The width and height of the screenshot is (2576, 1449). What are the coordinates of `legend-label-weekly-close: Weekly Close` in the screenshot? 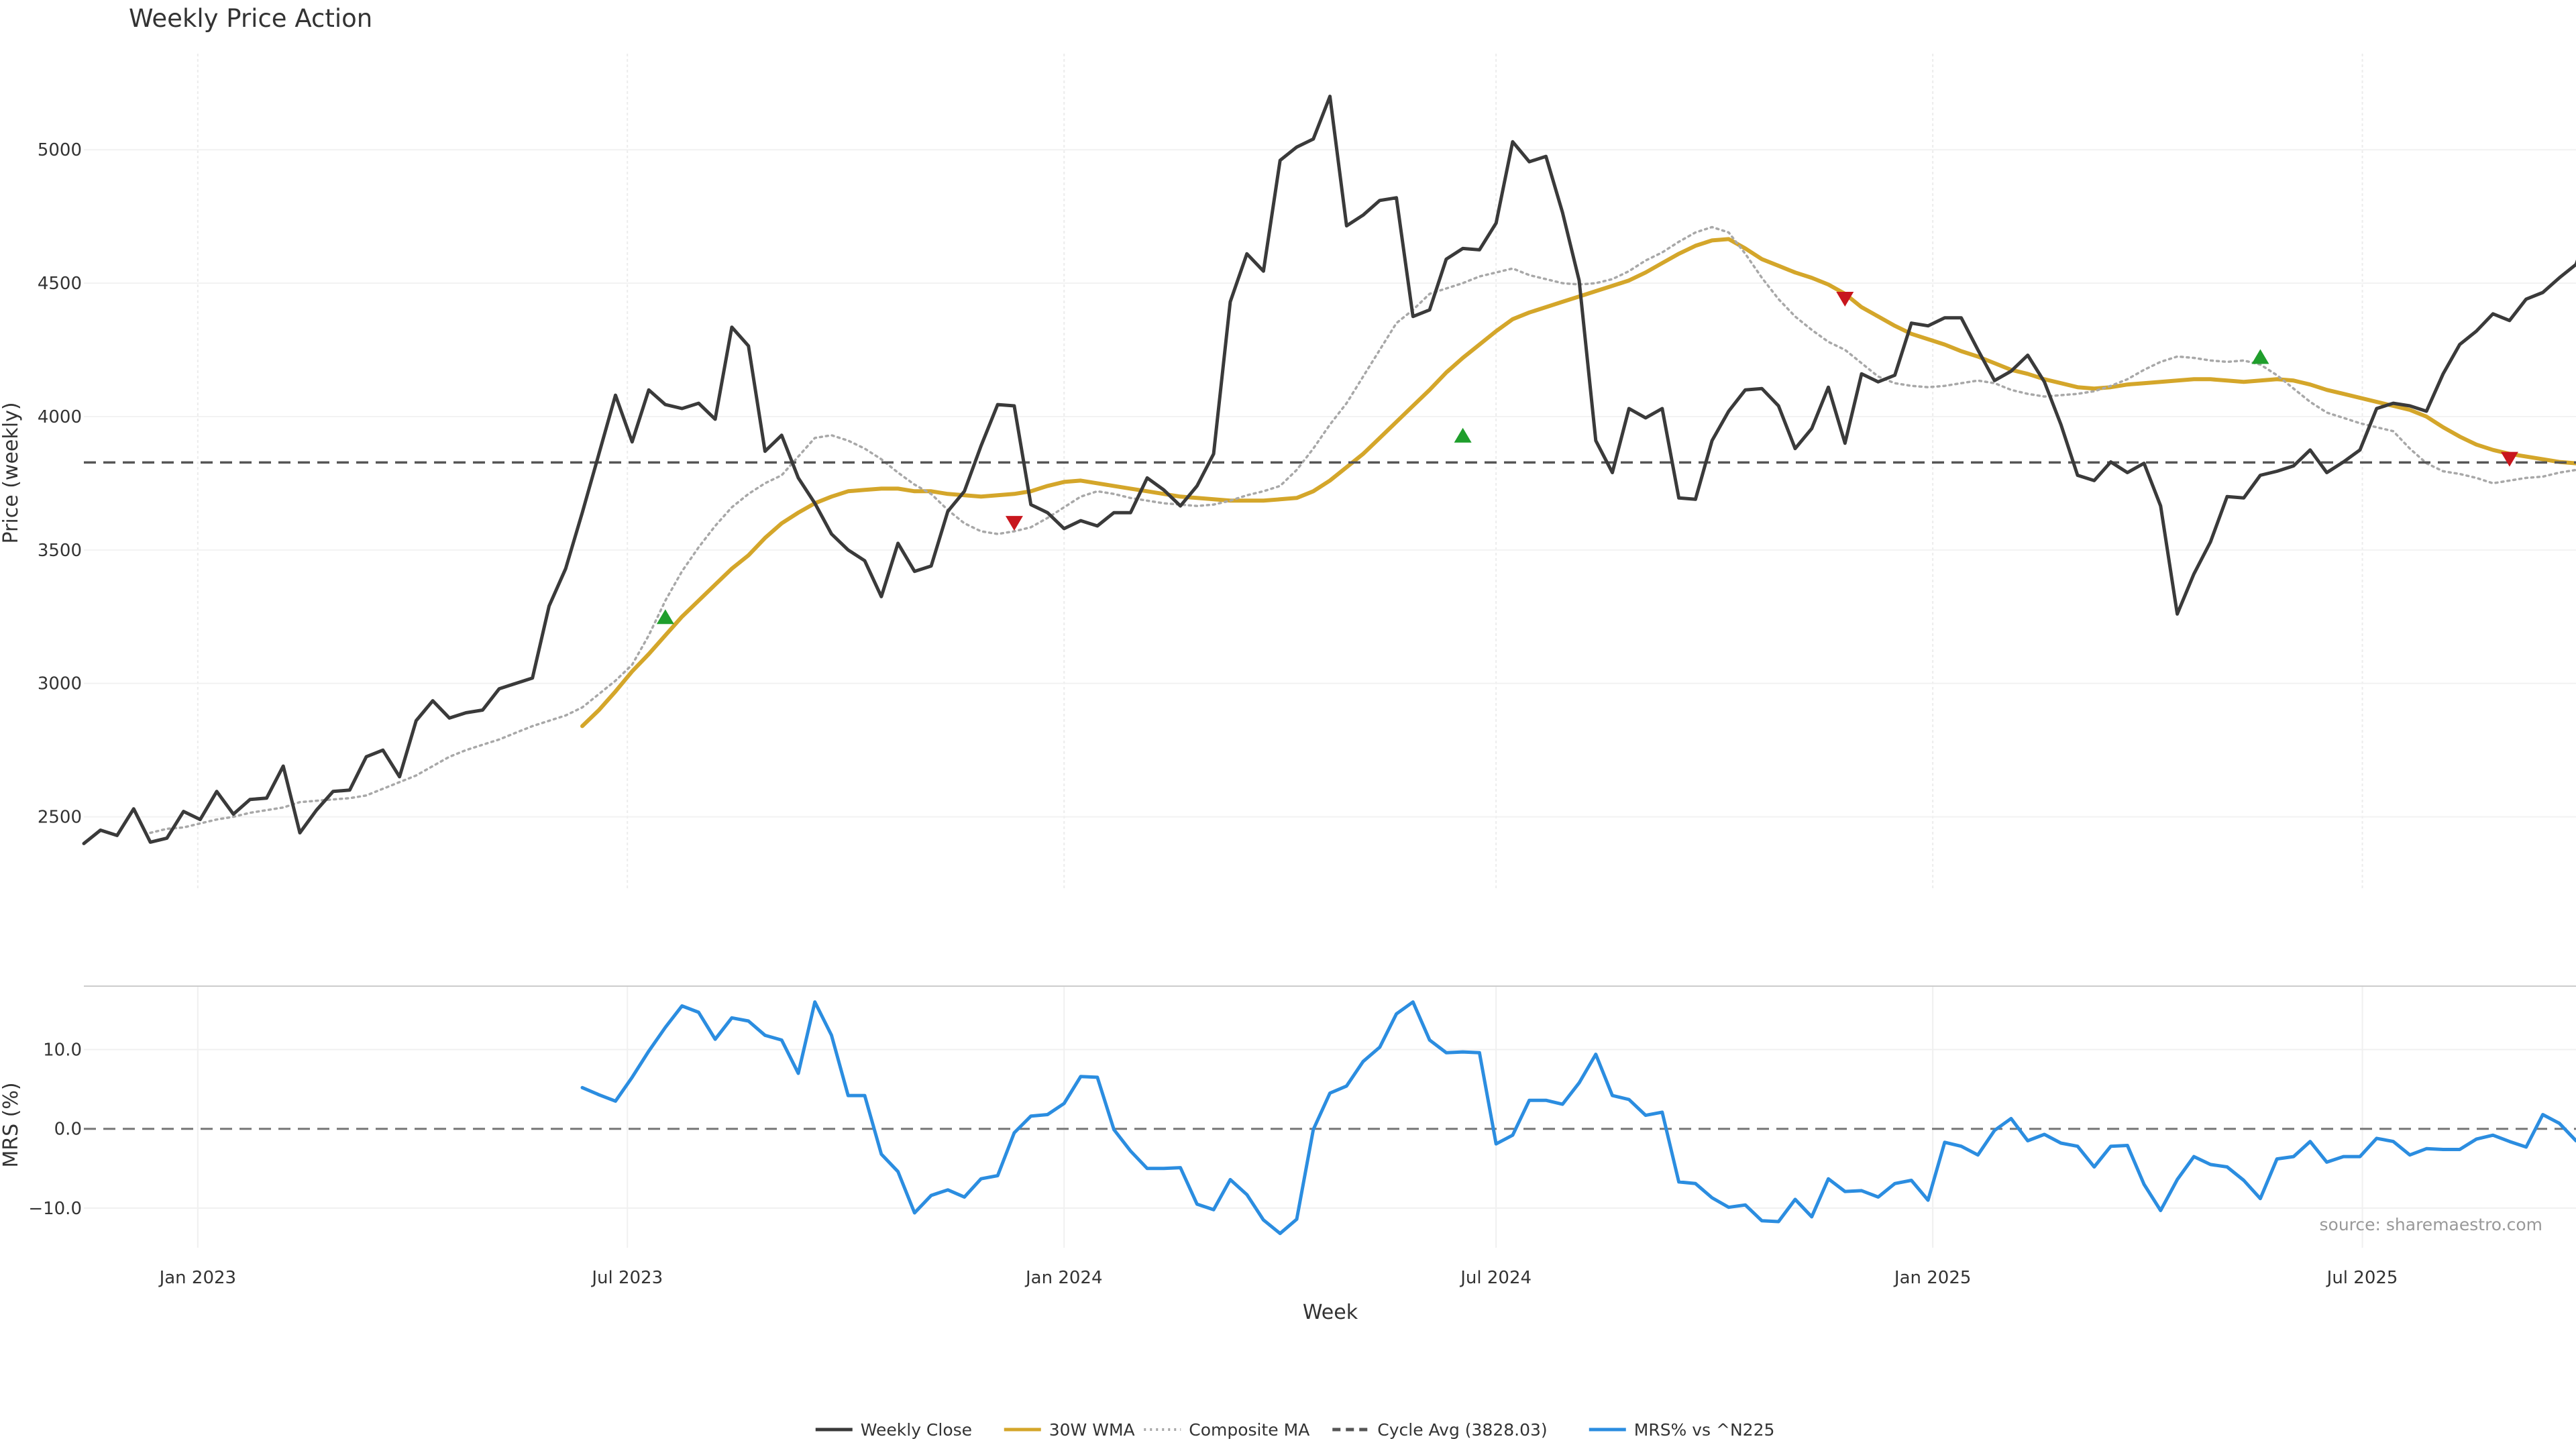 It's located at (916, 1430).